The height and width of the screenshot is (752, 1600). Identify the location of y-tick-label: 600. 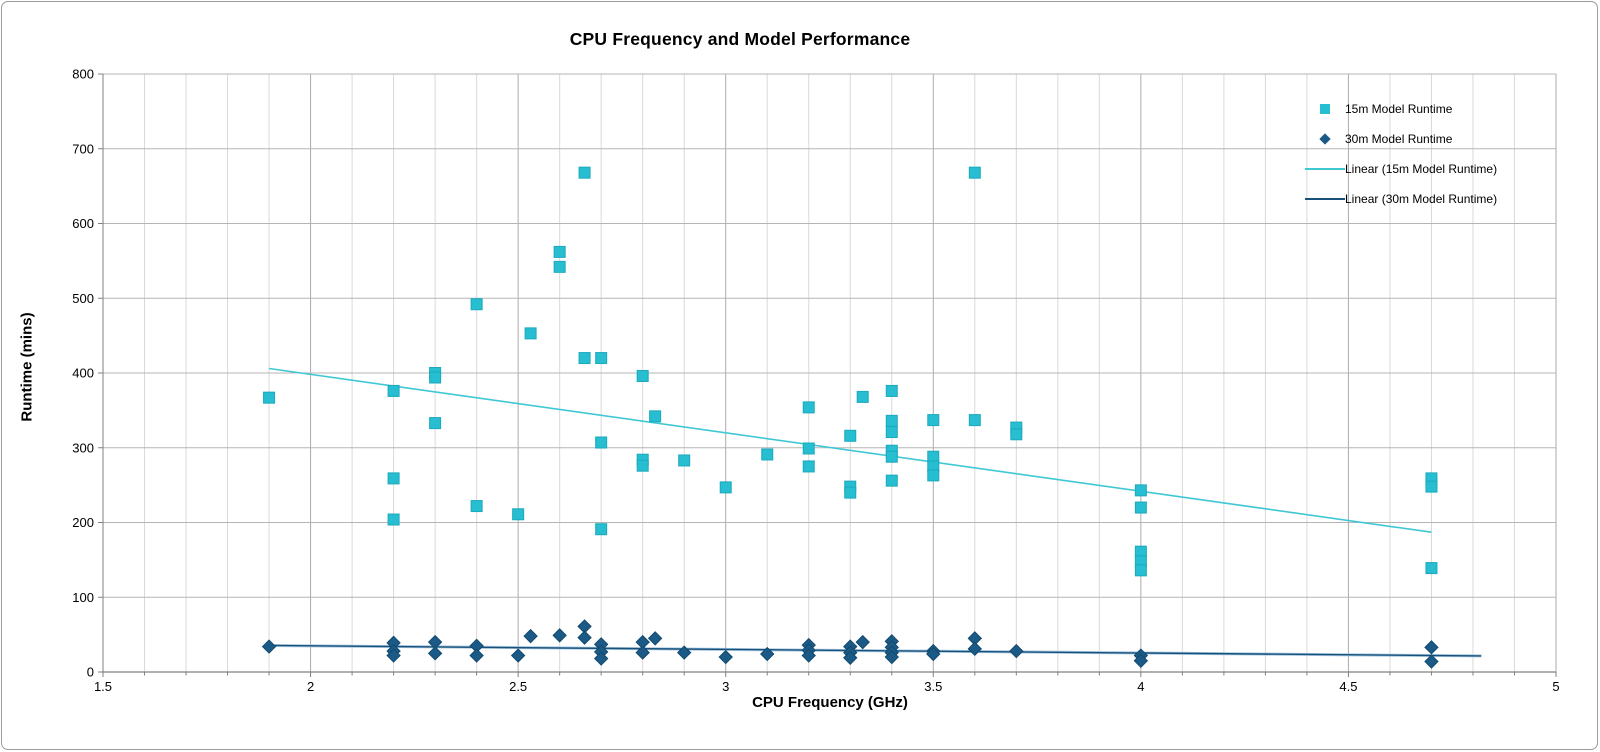
(83, 223).